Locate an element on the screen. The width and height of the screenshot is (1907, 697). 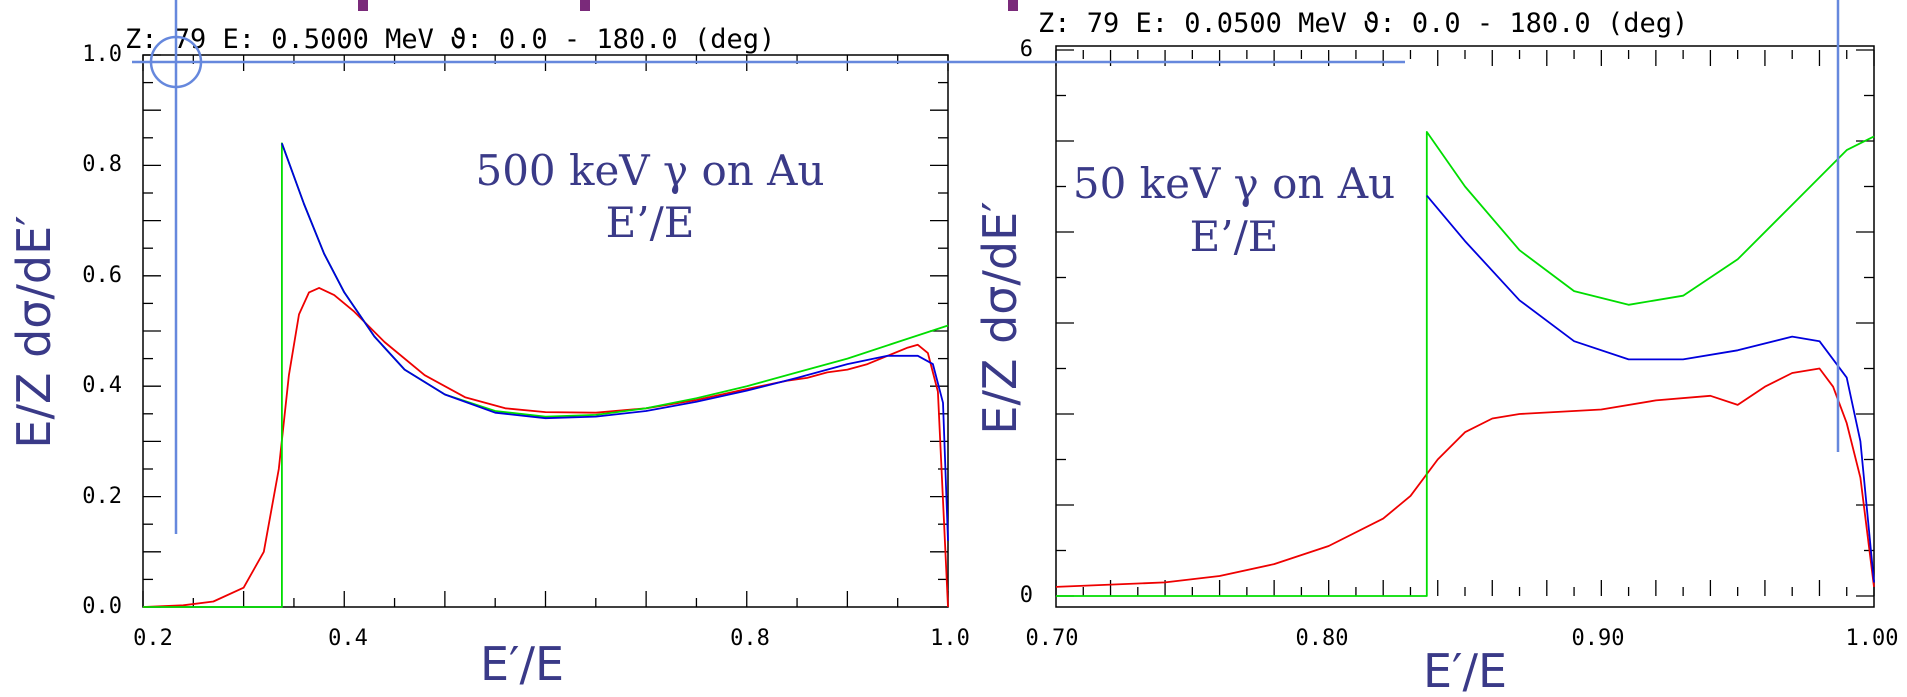
left-x-tick-label: 0.8 is located at coordinates (750, 638).